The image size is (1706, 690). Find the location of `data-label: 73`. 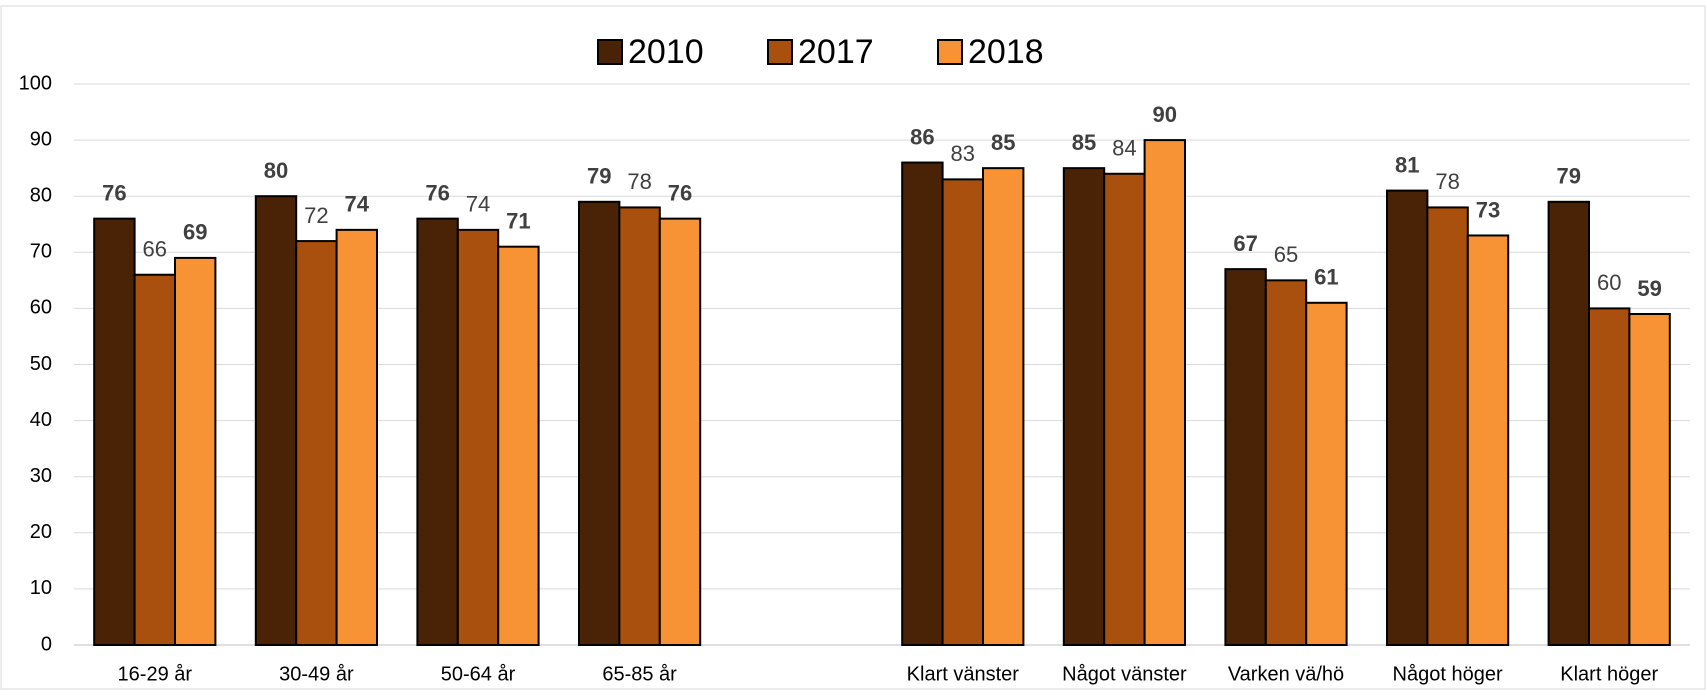

data-label: 73 is located at coordinates (1488, 209).